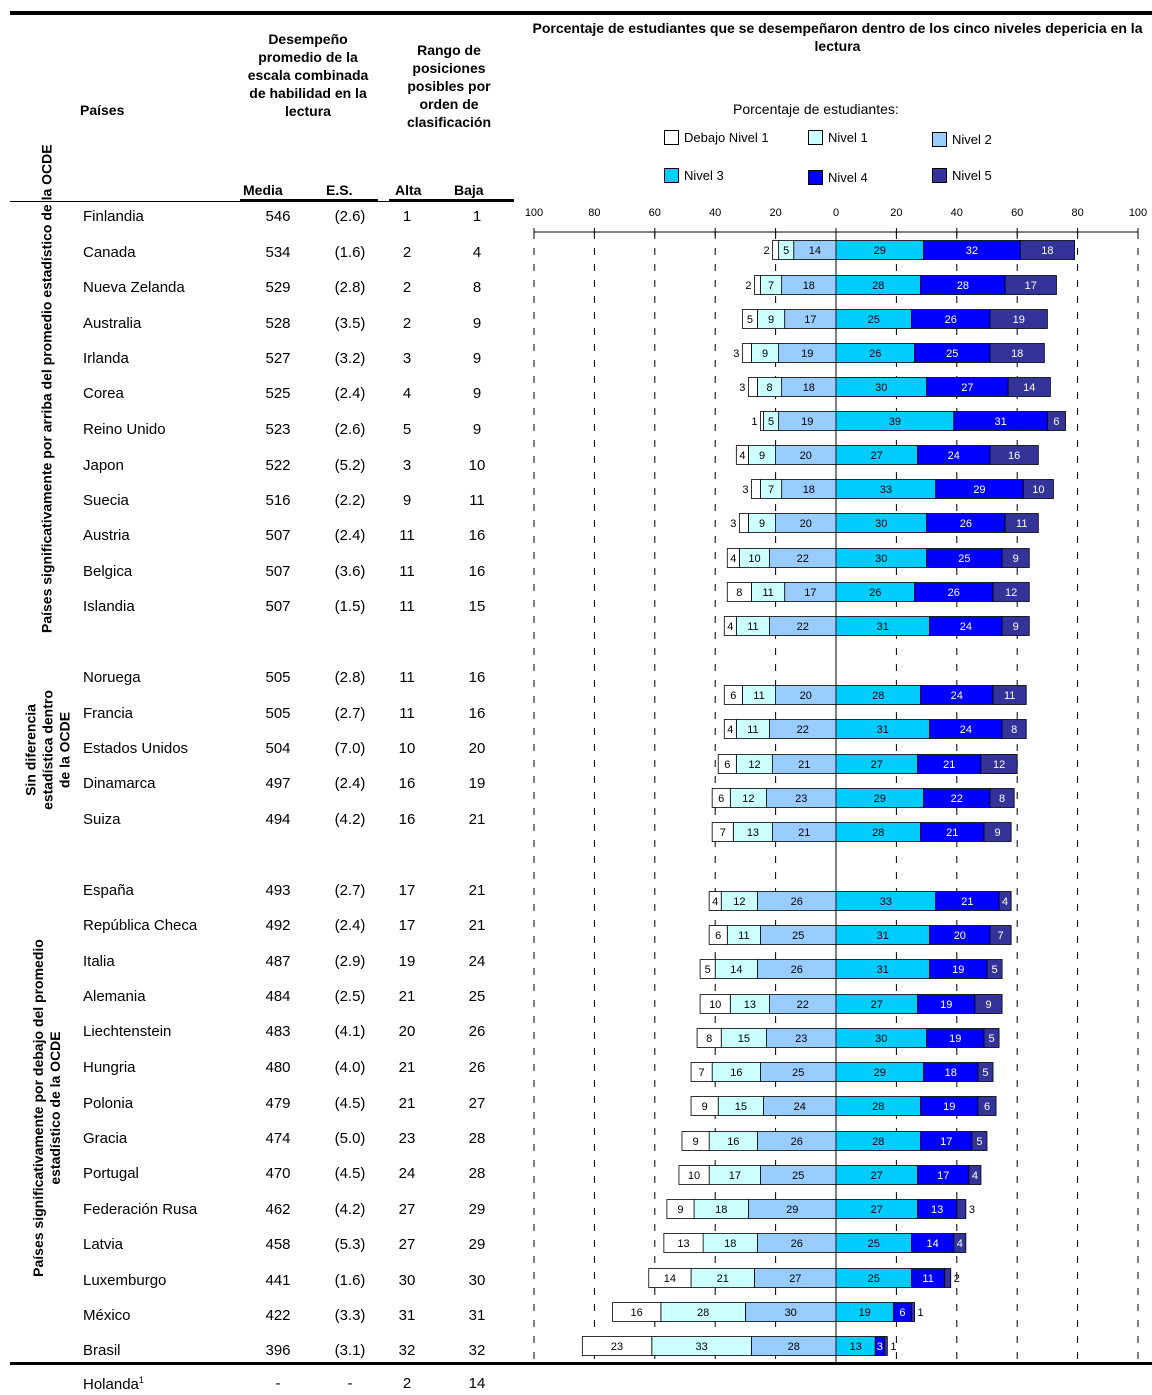 This screenshot has height=1395, width=1152. What do you see at coordinates (815, 251) in the screenshot?
I see `bar-value-label: 14` at bounding box center [815, 251].